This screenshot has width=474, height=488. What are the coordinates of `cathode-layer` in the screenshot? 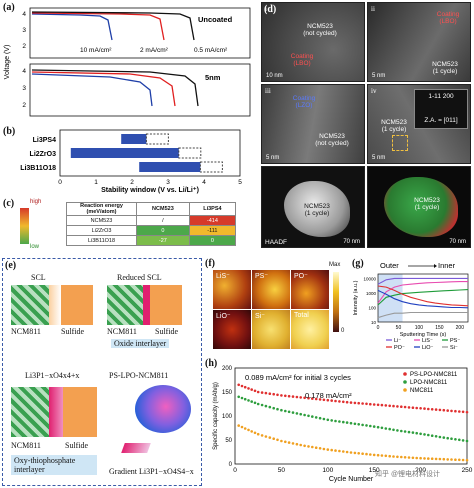 It's located at (30, 305).